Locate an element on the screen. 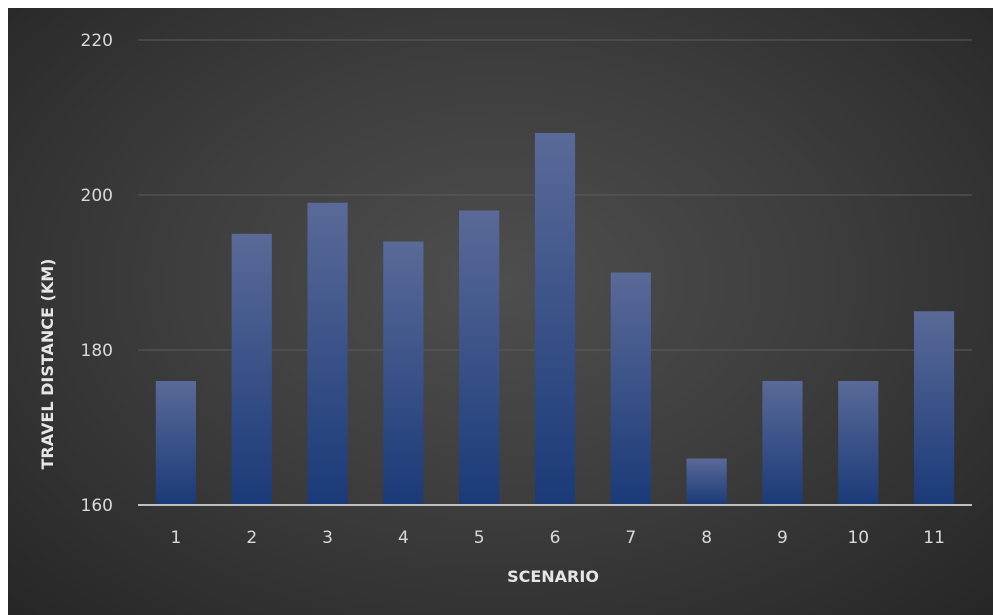 Image resolution: width=993 pixels, height=615 pixels. x-tick-label: 4 is located at coordinates (403, 538).